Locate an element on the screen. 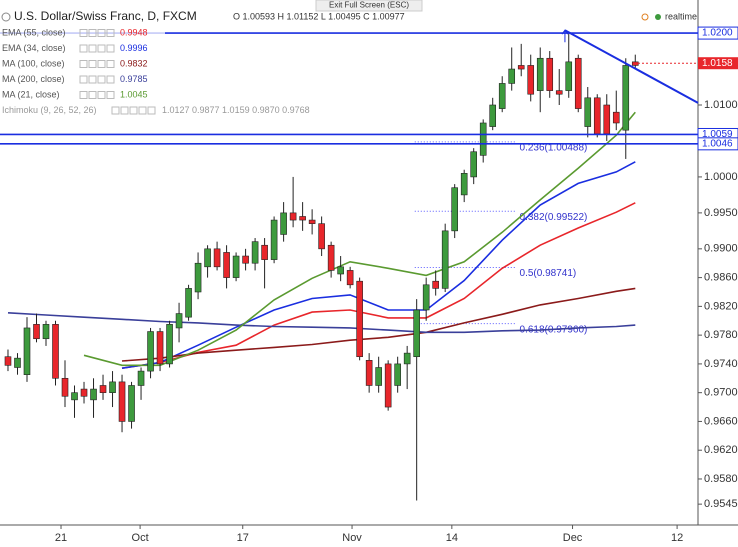 The height and width of the screenshot is (547, 738). trendline is located at coordinates (631, 66).